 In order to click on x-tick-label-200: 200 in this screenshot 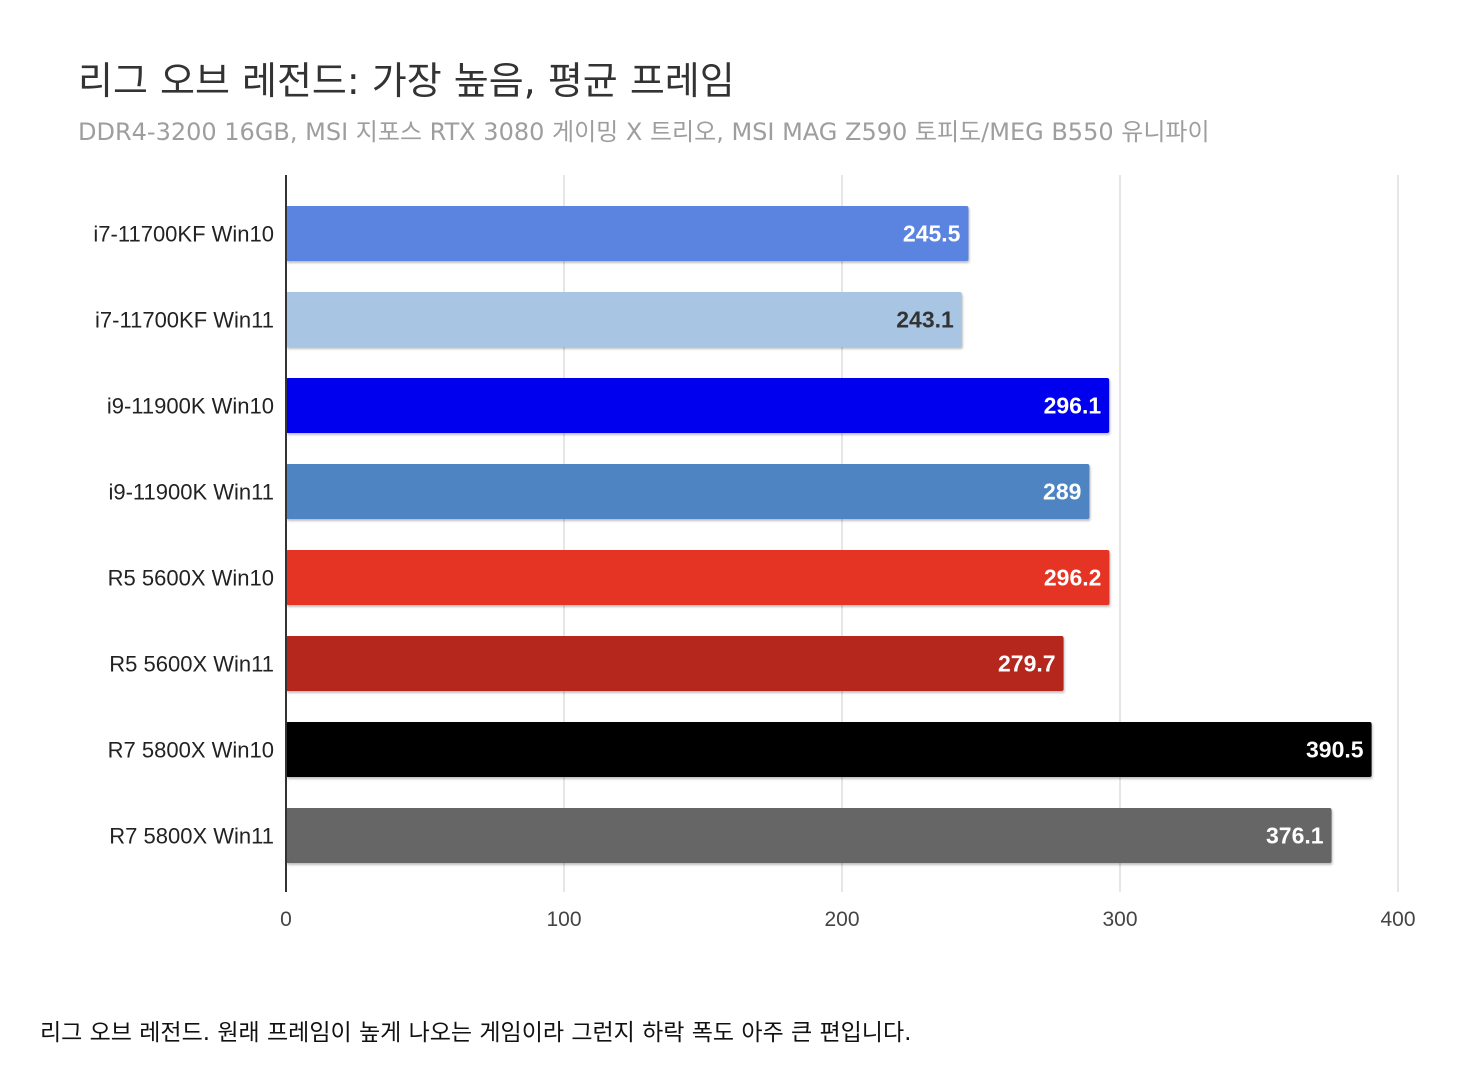, I will do `click(841, 919)`.